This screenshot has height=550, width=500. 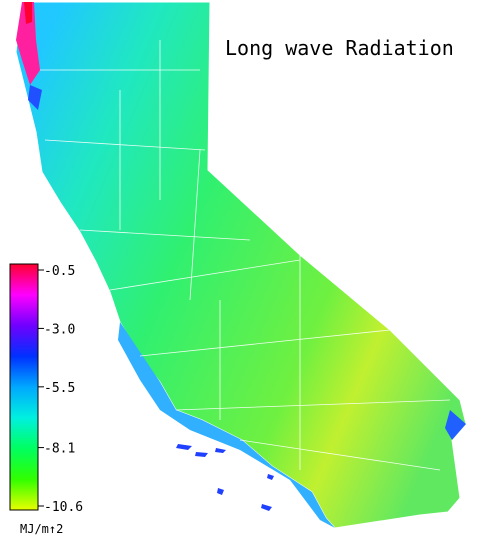 What do you see at coordinates (339, 48) in the screenshot?
I see `map-title: Long wave Radiation` at bounding box center [339, 48].